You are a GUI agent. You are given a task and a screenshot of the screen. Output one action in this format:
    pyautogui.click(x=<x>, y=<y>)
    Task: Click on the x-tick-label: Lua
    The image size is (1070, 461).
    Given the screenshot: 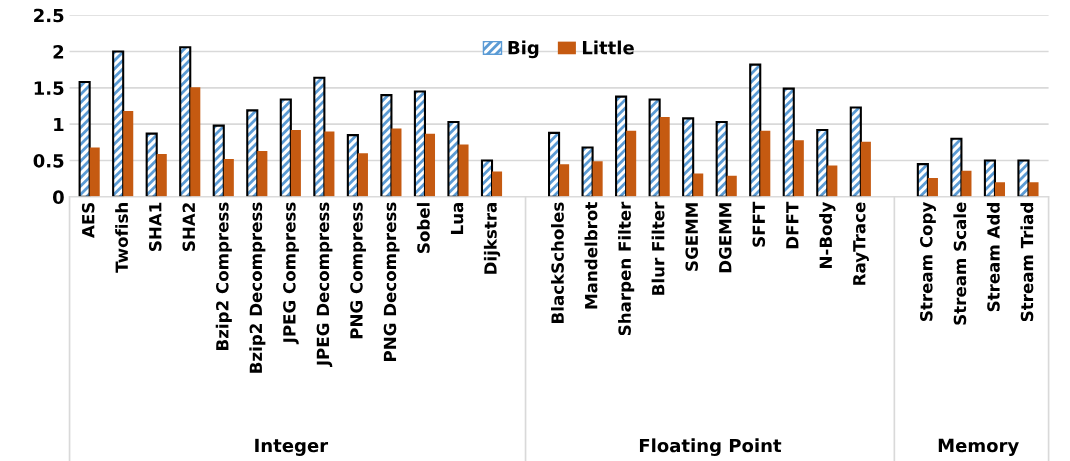 What is the action you would take?
    pyautogui.click(x=457, y=218)
    